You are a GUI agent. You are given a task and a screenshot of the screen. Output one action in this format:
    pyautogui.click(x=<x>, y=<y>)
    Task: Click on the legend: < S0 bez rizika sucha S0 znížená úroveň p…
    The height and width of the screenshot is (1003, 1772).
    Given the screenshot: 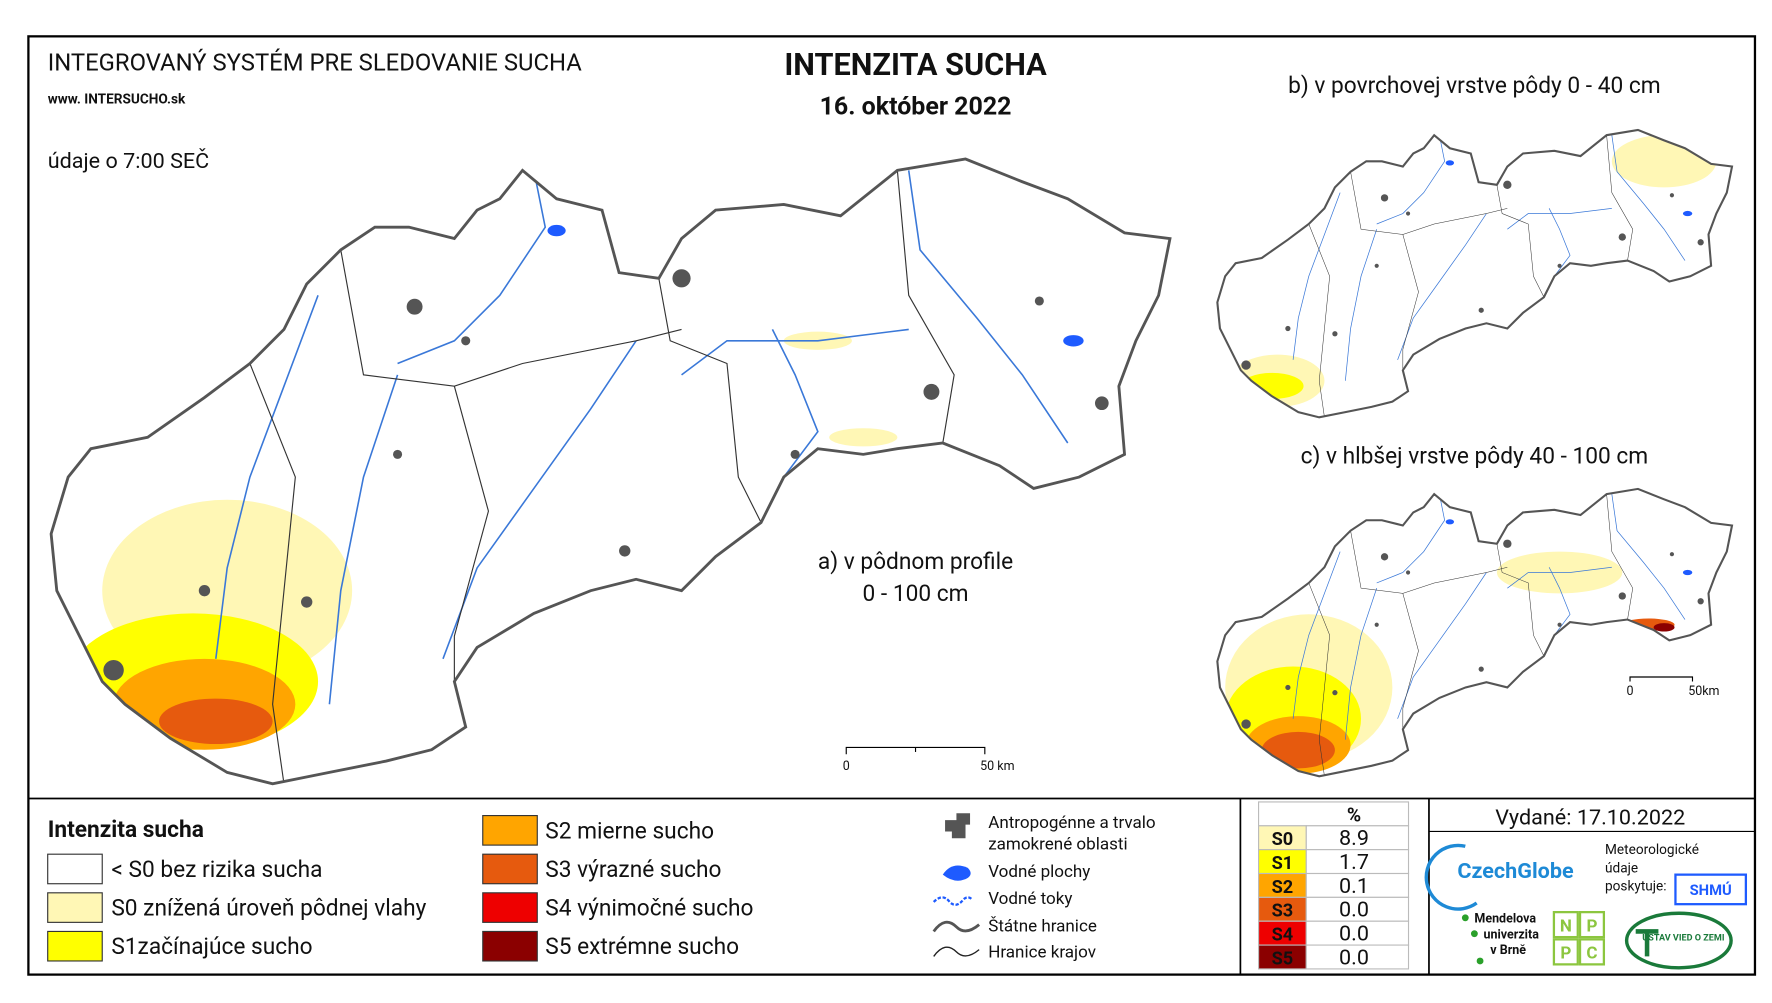 What is the action you would take?
    pyautogui.click(x=400, y=888)
    